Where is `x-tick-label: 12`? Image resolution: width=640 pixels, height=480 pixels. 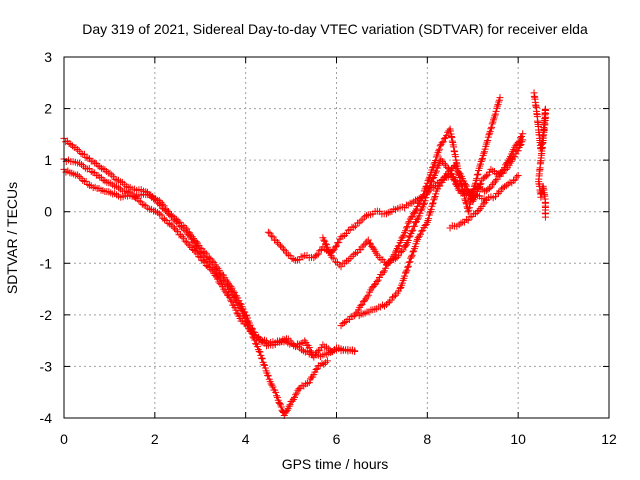
x-tick-label: 12 is located at coordinates (609, 439).